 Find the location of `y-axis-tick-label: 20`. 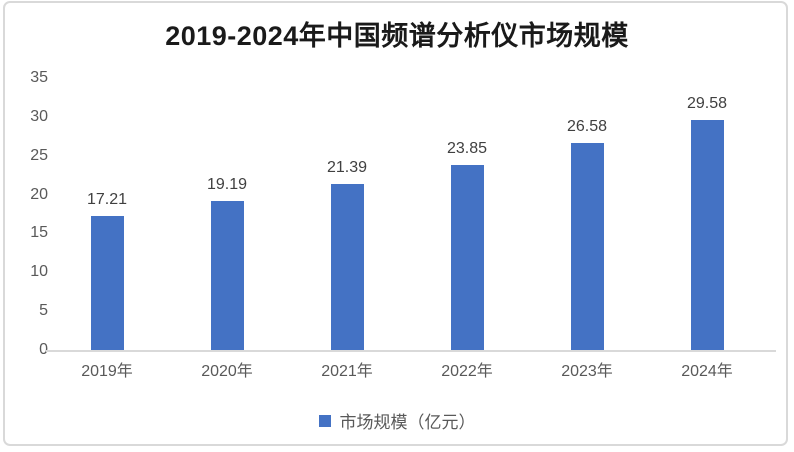

y-axis-tick-label: 20 is located at coordinates (39, 194).